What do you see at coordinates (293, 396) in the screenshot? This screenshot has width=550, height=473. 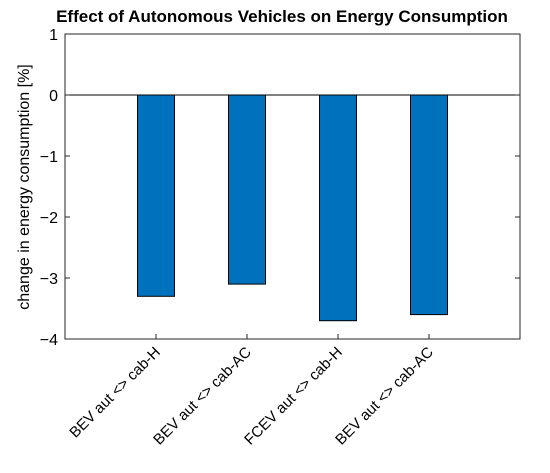 I see `x-tick-label: FCEV aut <> cab-H` at bounding box center [293, 396].